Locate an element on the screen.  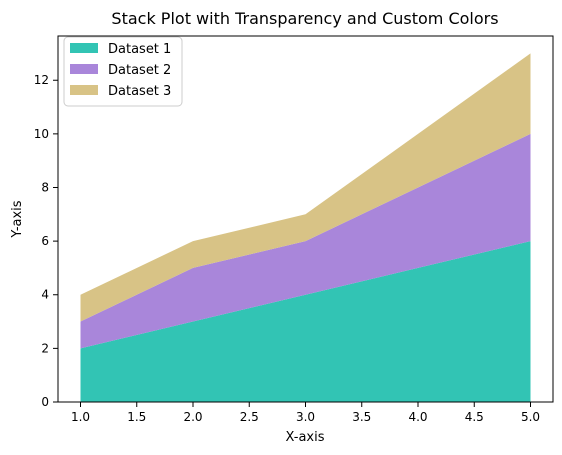
x-tick-label: 1.5 is located at coordinates (136, 417).